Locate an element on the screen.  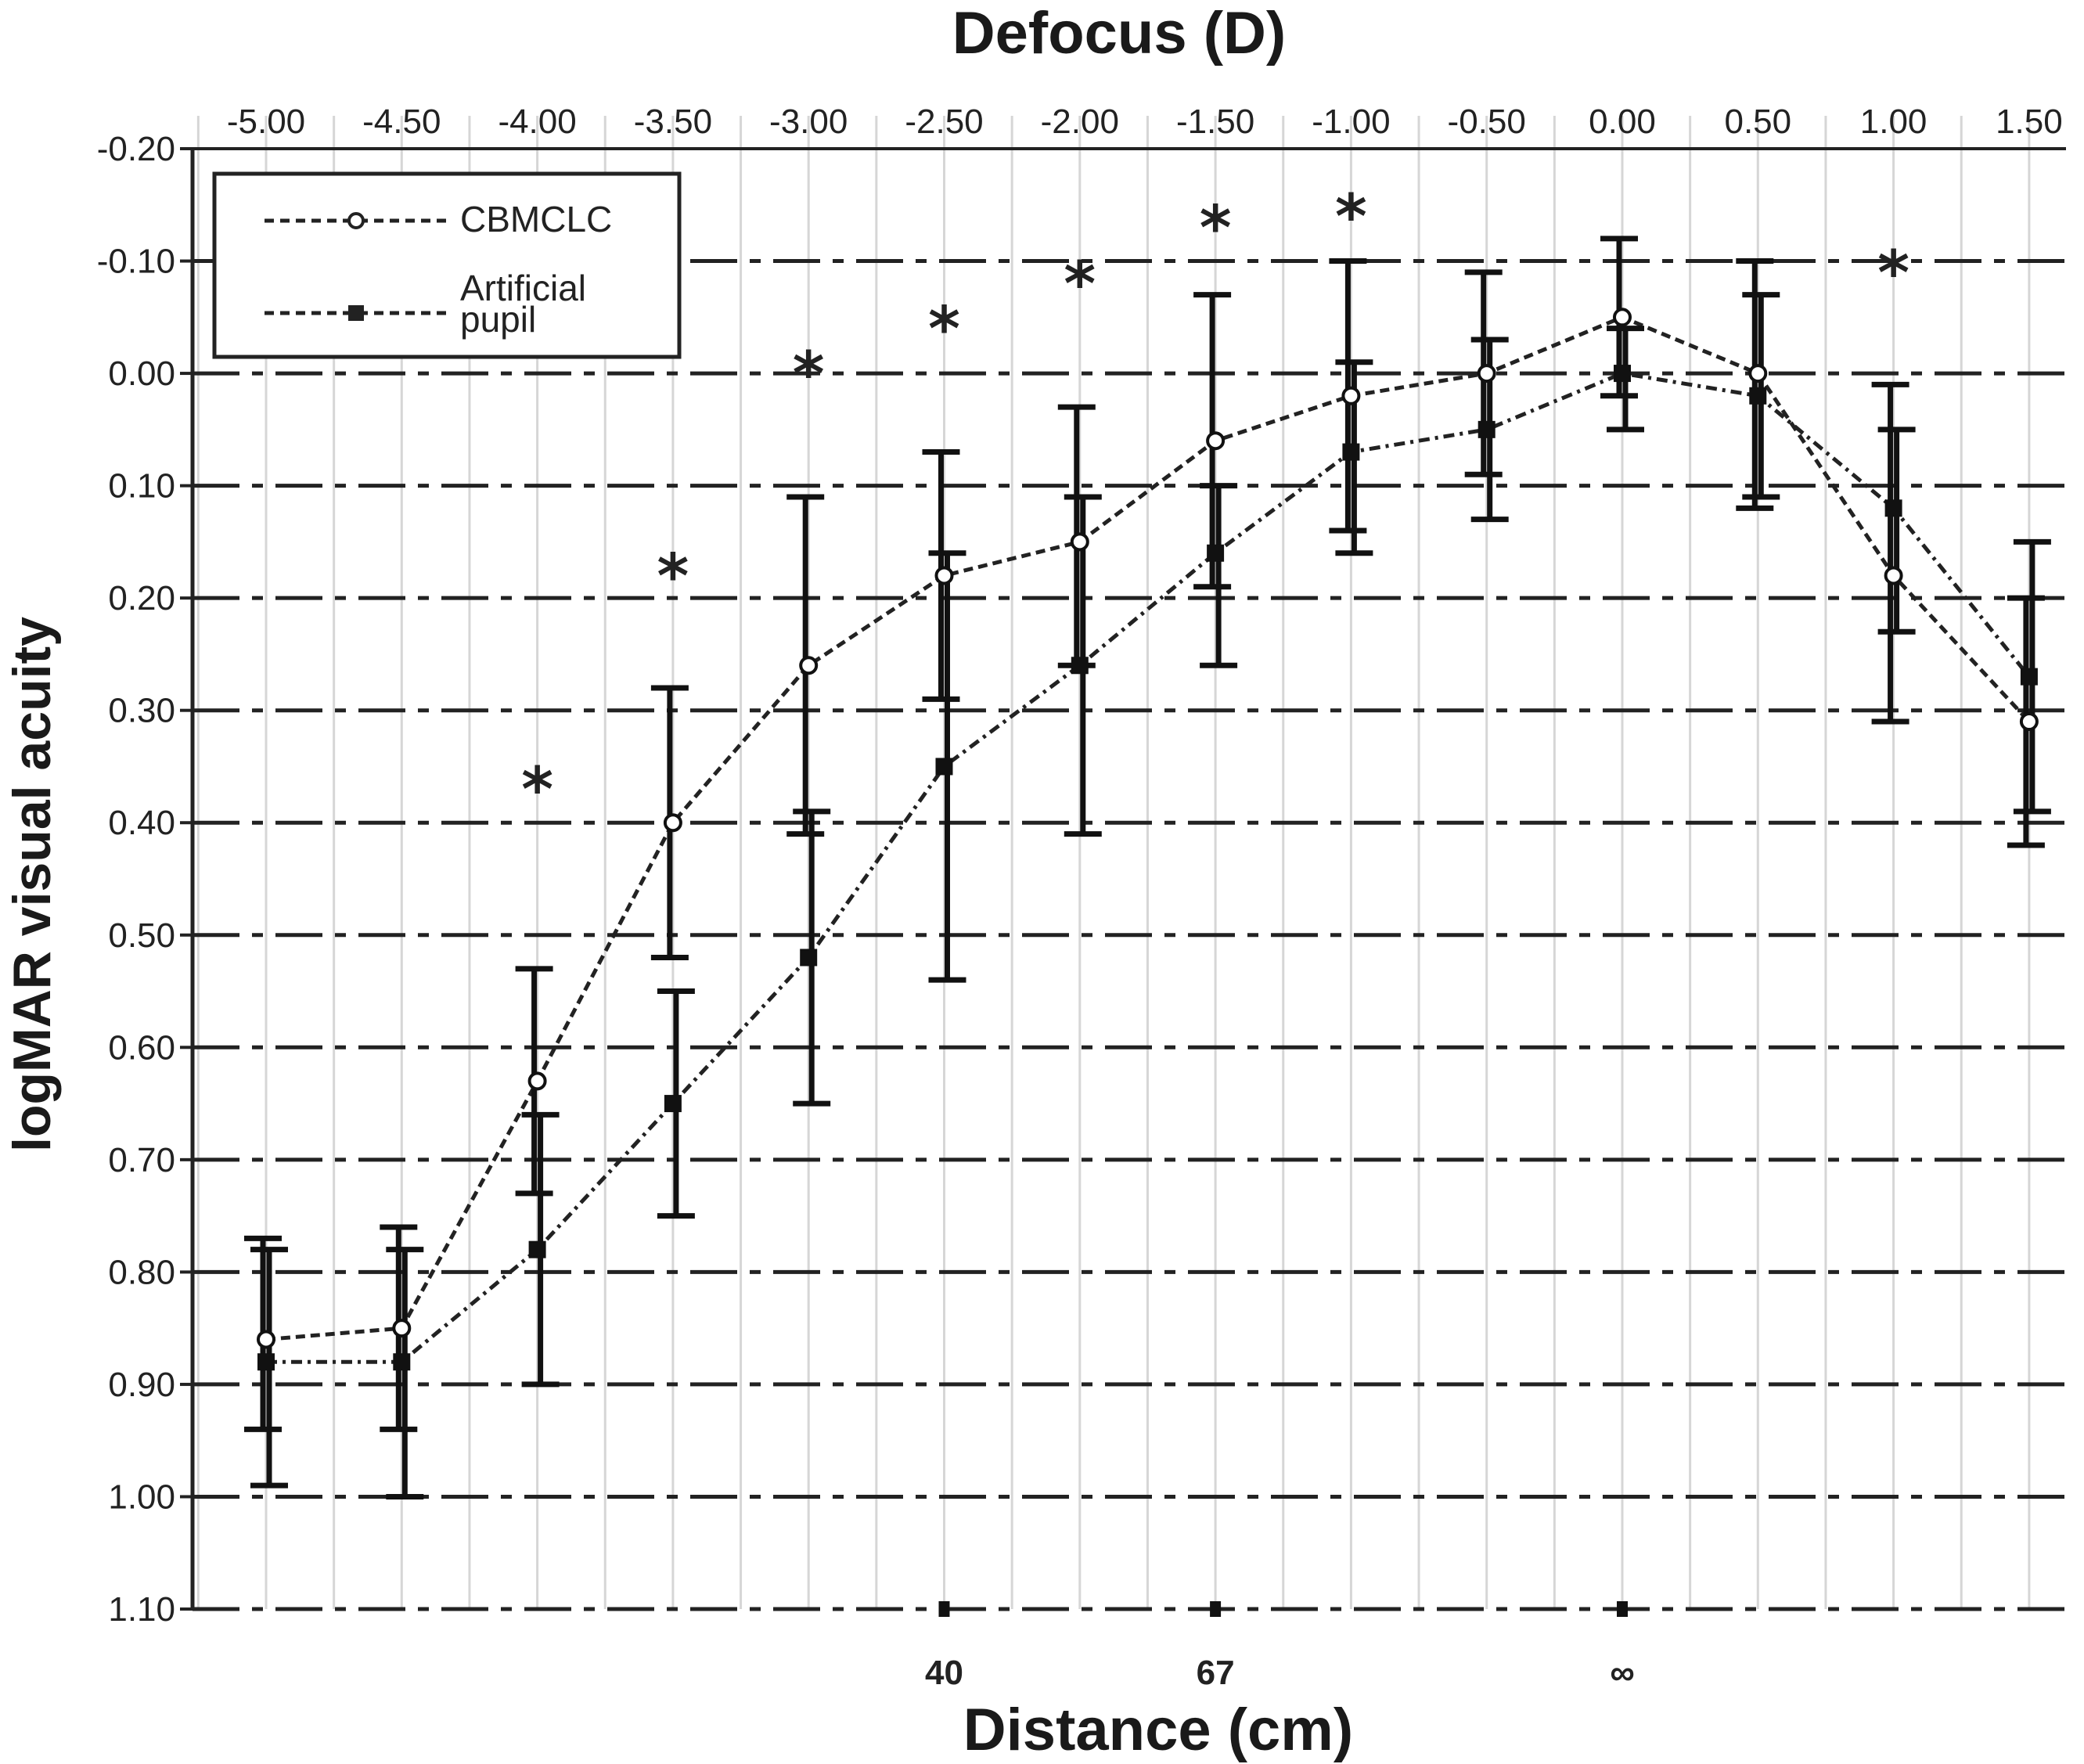
top-tick-label: -4.00 is located at coordinates (537, 122).